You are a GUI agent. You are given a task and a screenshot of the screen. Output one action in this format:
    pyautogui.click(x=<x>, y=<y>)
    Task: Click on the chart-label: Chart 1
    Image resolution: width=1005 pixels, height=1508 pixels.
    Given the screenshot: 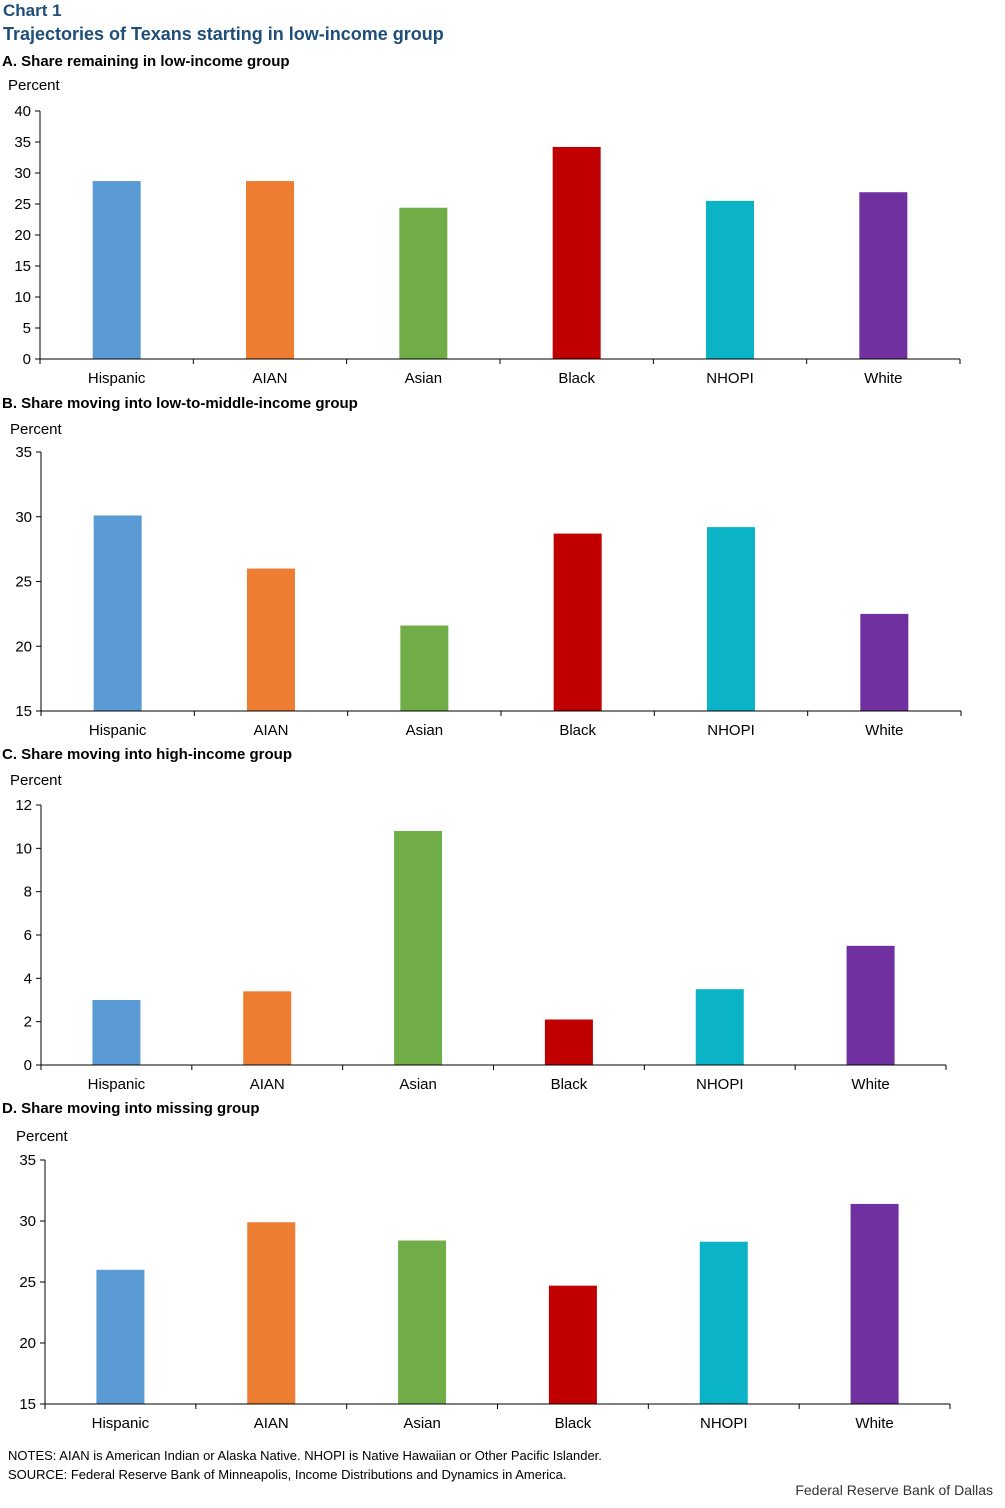 What is the action you would take?
    pyautogui.click(x=32, y=10)
    